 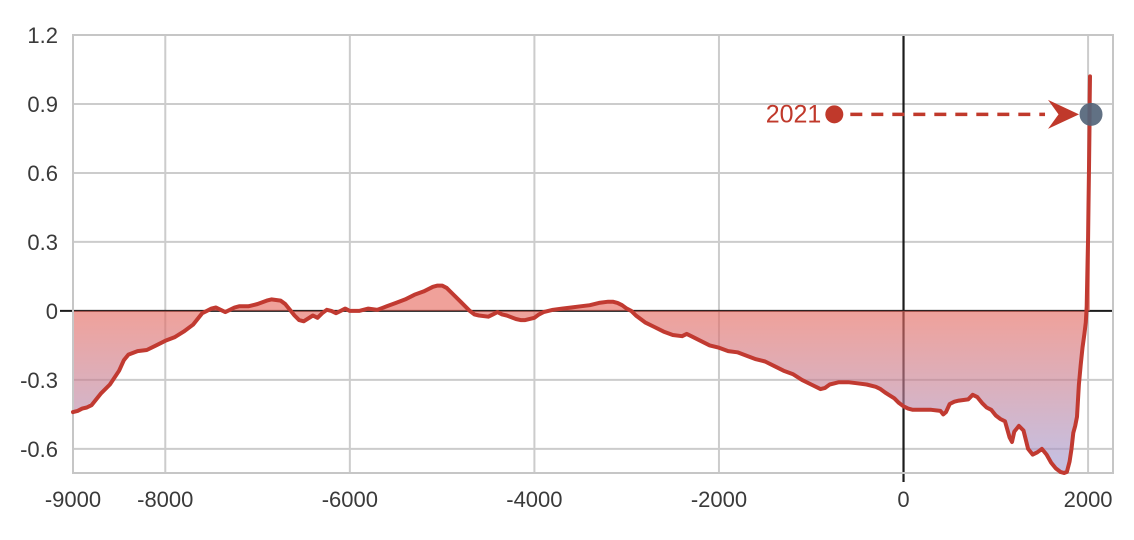 I want to click on arrowhead-icon, so click(x=1064, y=114).